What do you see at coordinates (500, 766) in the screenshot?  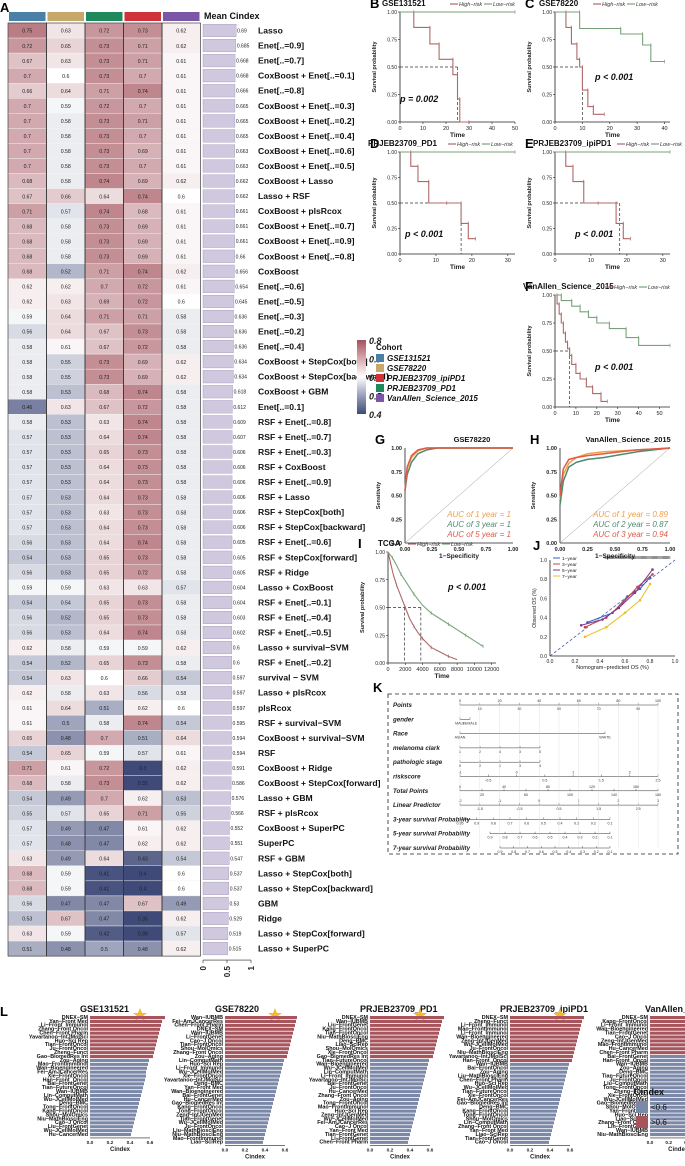 I see `nomogram-tick-label: 1` at bounding box center [500, 766].